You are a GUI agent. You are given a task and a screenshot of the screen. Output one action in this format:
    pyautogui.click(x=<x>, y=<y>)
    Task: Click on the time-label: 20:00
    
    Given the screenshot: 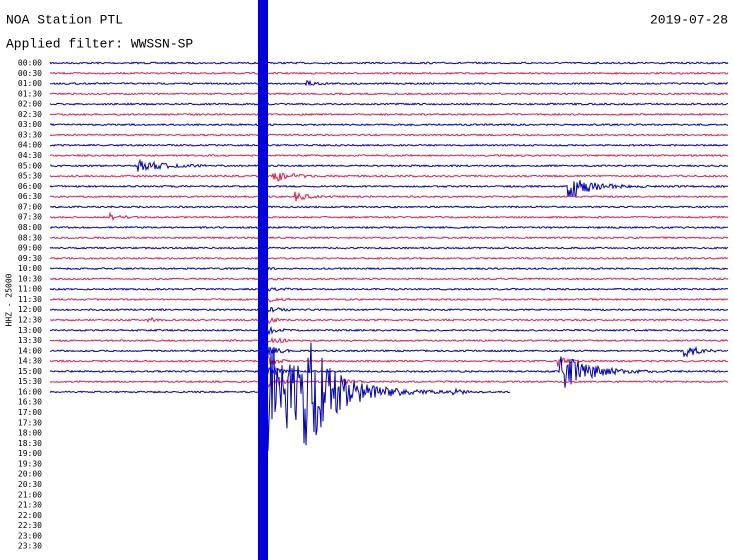 What is the action you would take?
    pyautogui.click(x=30, y=474)
    